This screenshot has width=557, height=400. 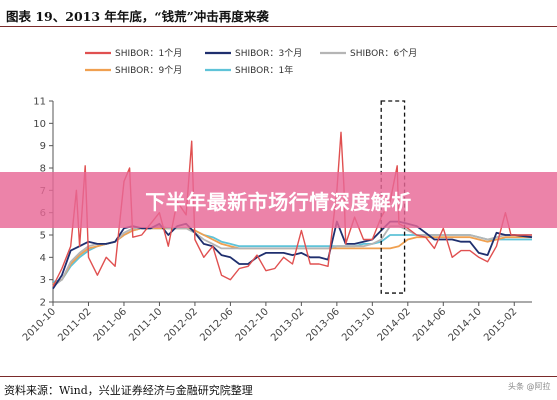 What do you see at coordinates (128, 390) in the screenshot?
I see `source-note: 资料来源：Wind，兴业证券经济与金融研究院整理` at bounding box center [128, 390].